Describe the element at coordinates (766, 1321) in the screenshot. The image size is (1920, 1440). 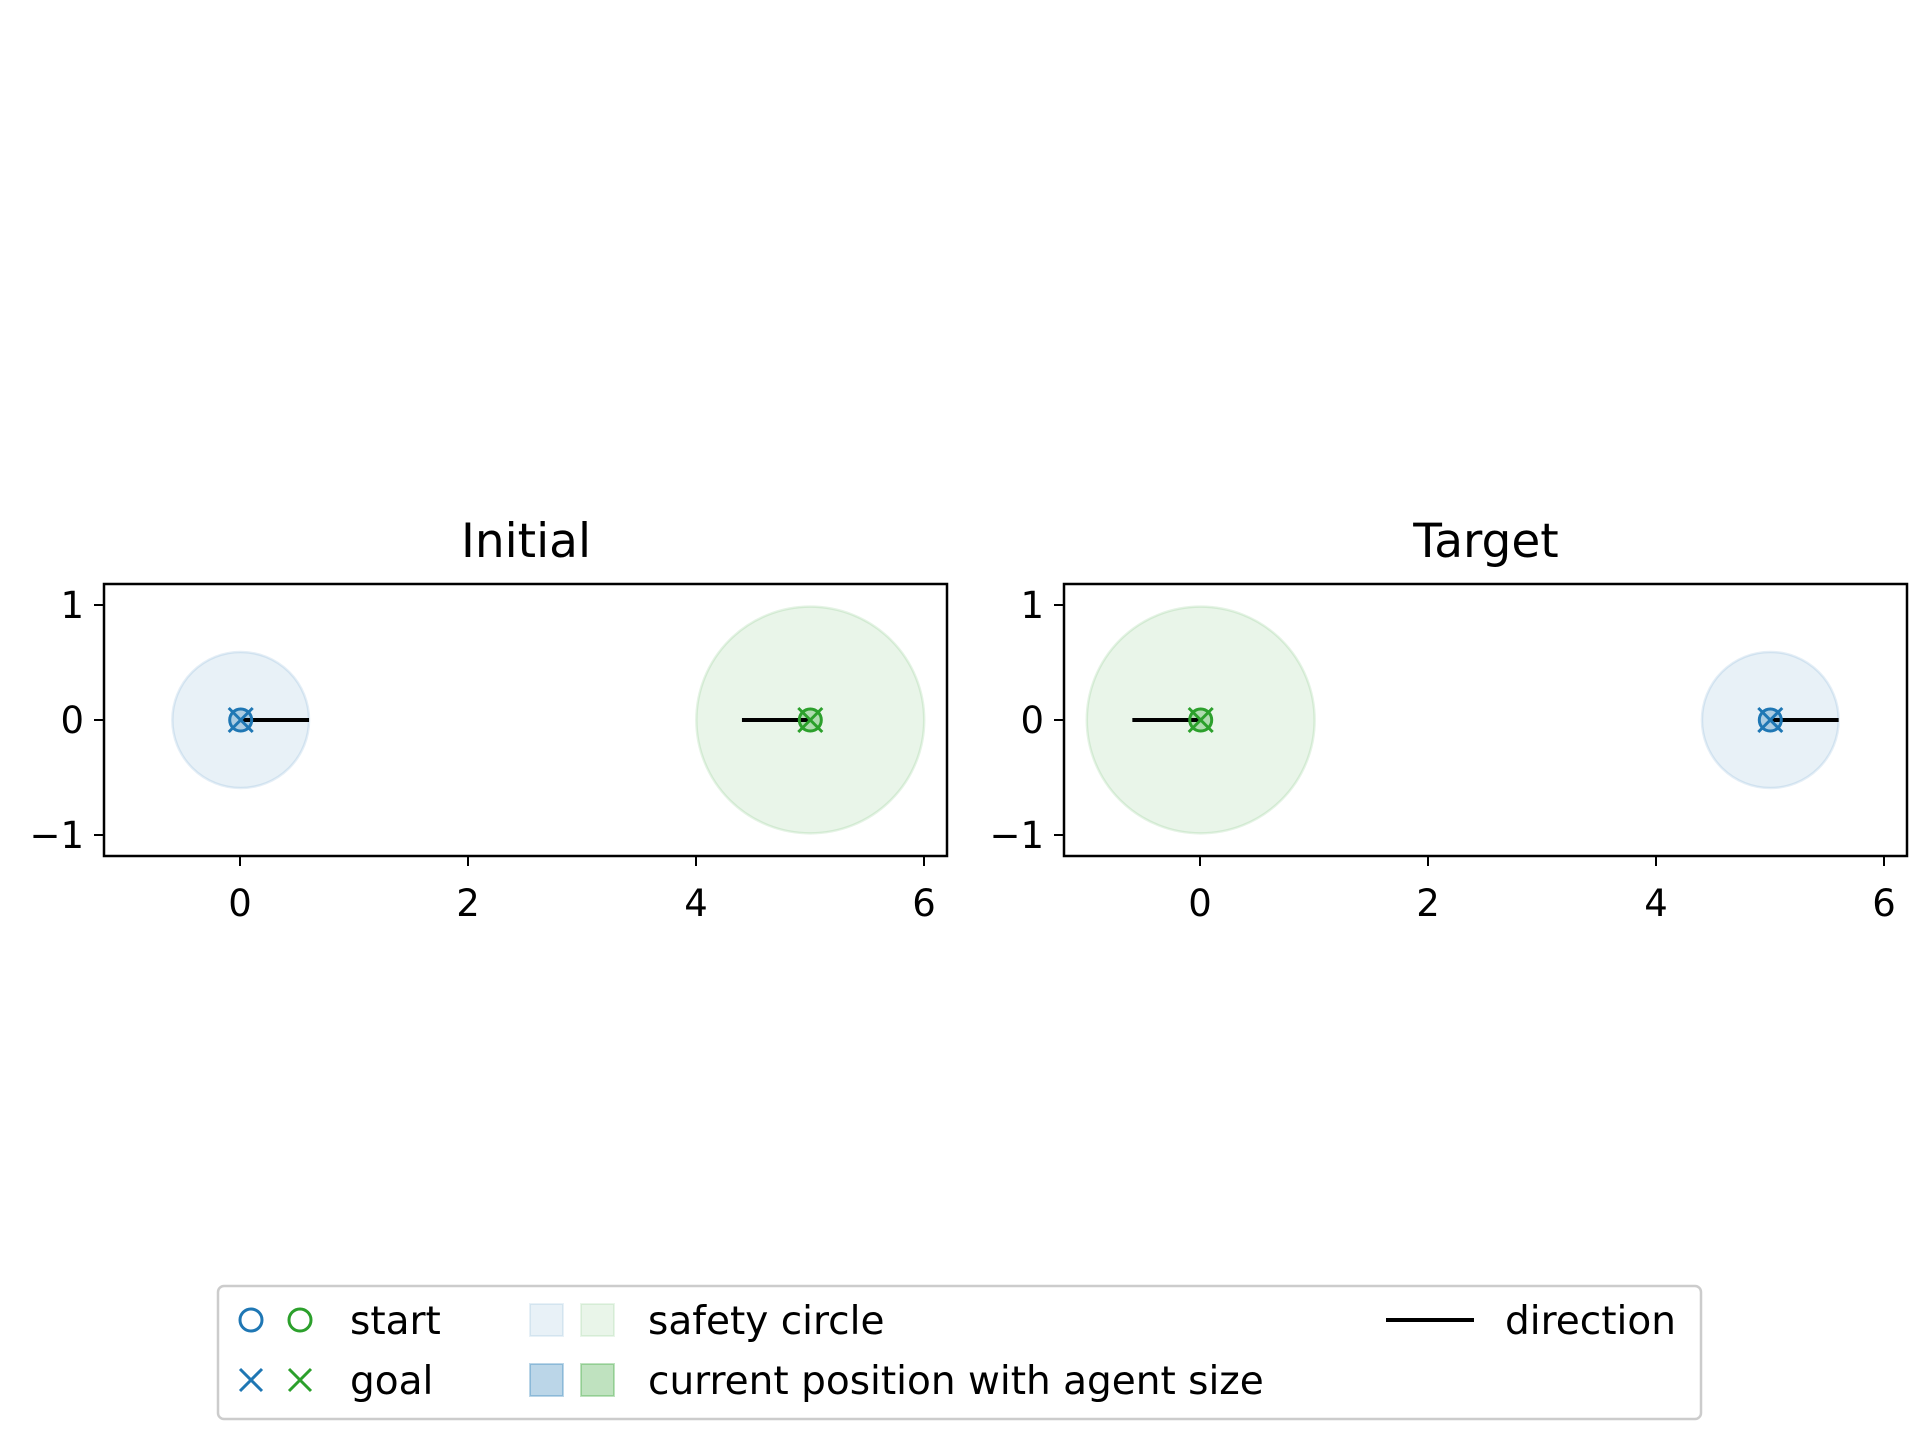
I see `legend-label: safety circle` at that location.